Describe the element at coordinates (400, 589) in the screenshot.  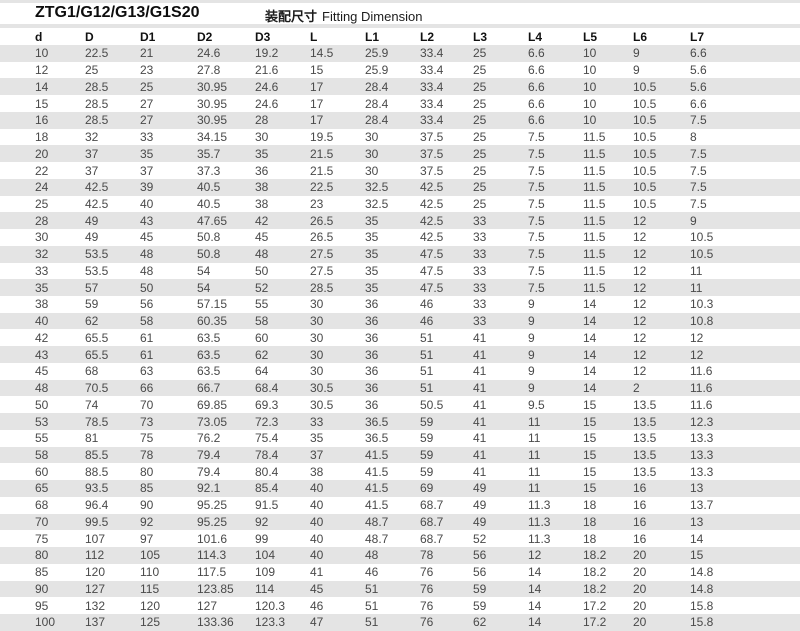
I see `table-row: 90 127 115 123.85 114 45 51 76 59 14 18.2 20 14.8` at that location.